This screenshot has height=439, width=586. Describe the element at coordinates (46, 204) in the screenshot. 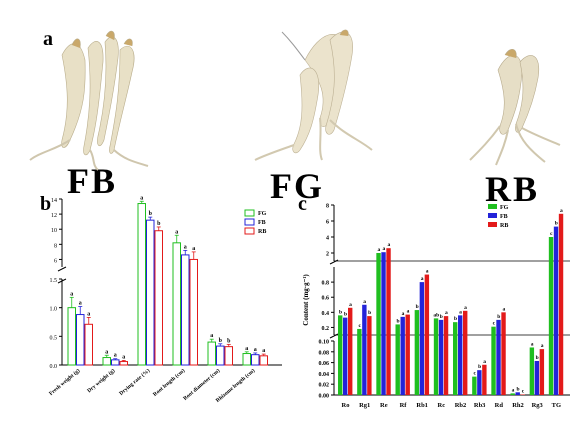

I see `panel-label-b: b` at that location.